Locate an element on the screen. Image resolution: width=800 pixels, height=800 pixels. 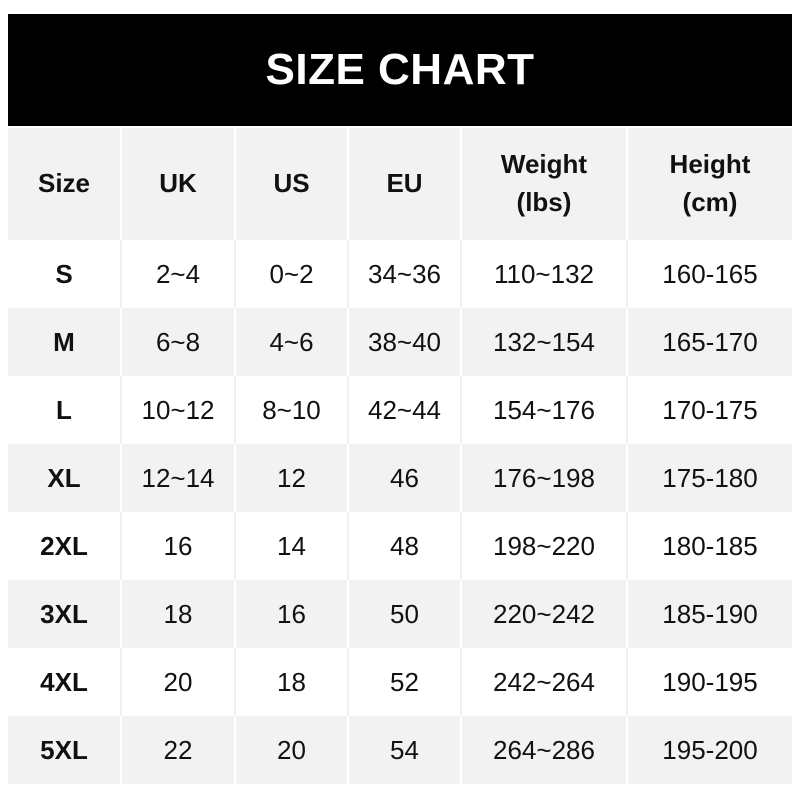
table-cell: 10~12 is located at coordinates (177, 410).